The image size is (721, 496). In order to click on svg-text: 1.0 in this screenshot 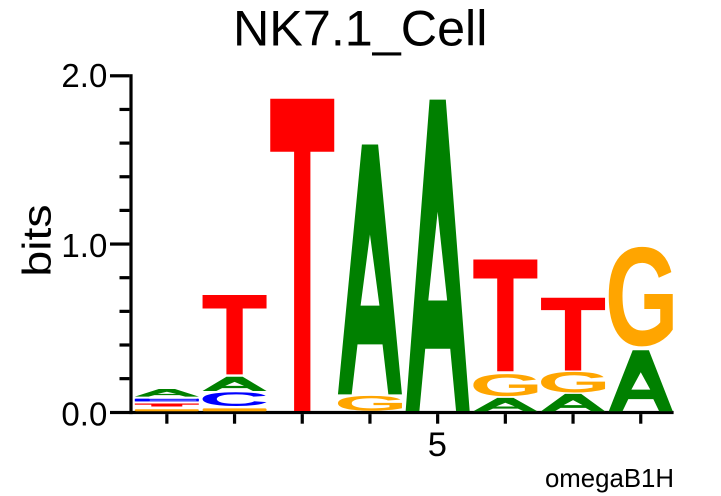, I will do `click(84, 245)`.